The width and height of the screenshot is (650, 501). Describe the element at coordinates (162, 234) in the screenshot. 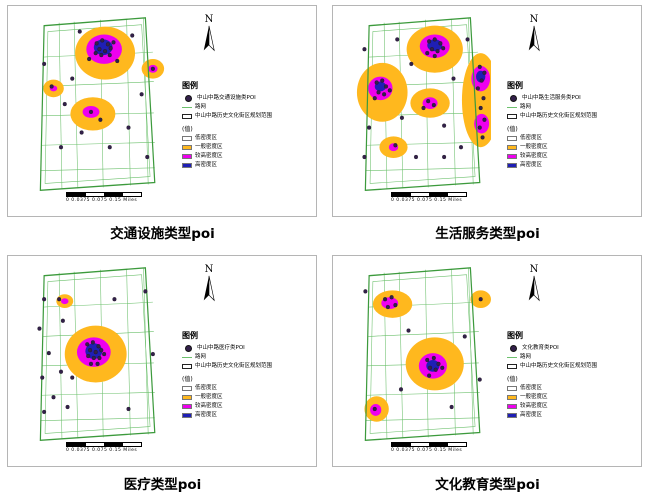

I see `panel-caption: 交通设施类型poi` at that location.